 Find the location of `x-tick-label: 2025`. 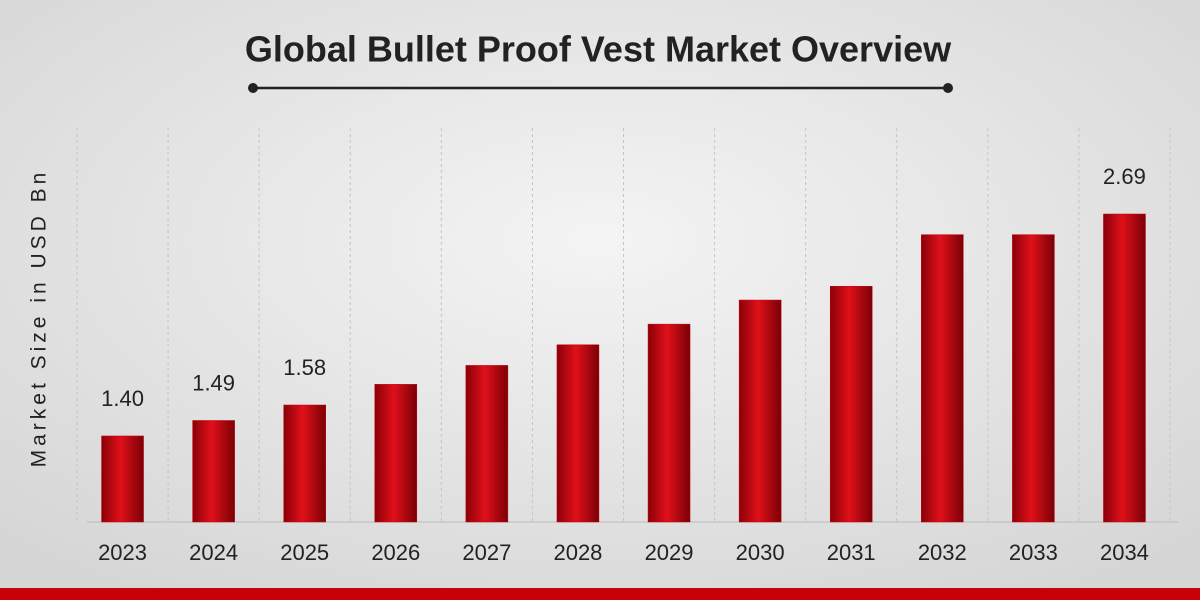

x-tick-label: 2025 is located at coordinates (304, 552).